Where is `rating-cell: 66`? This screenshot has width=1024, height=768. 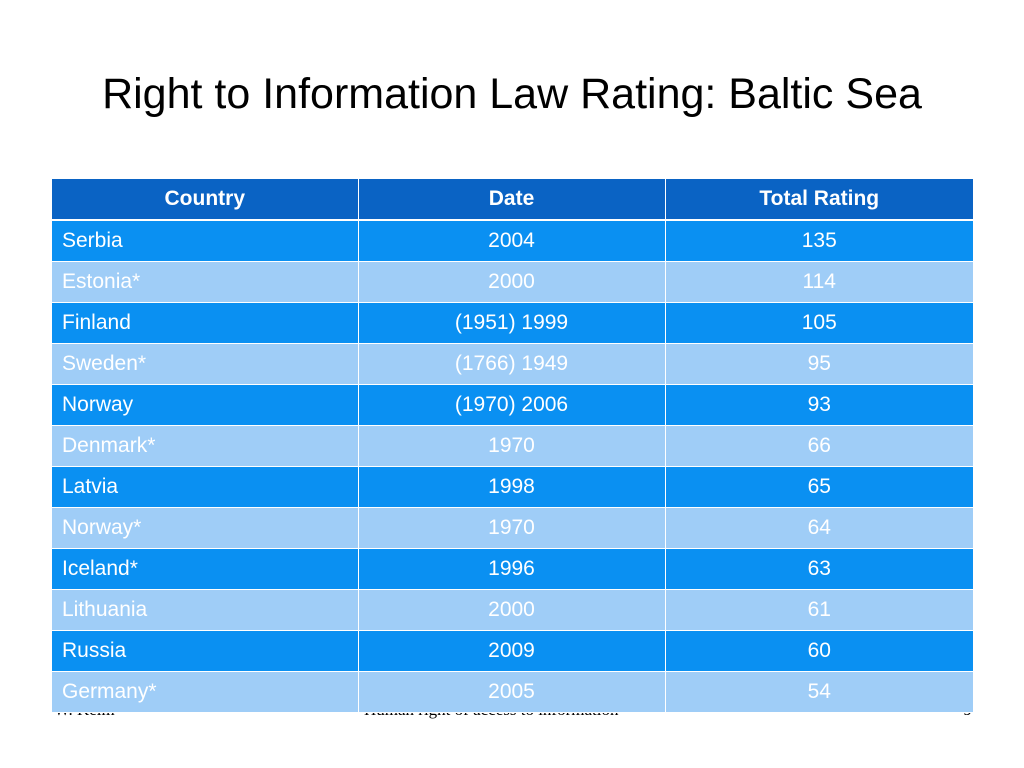 rating-cell: 66 is located at coordinates (819, 446).